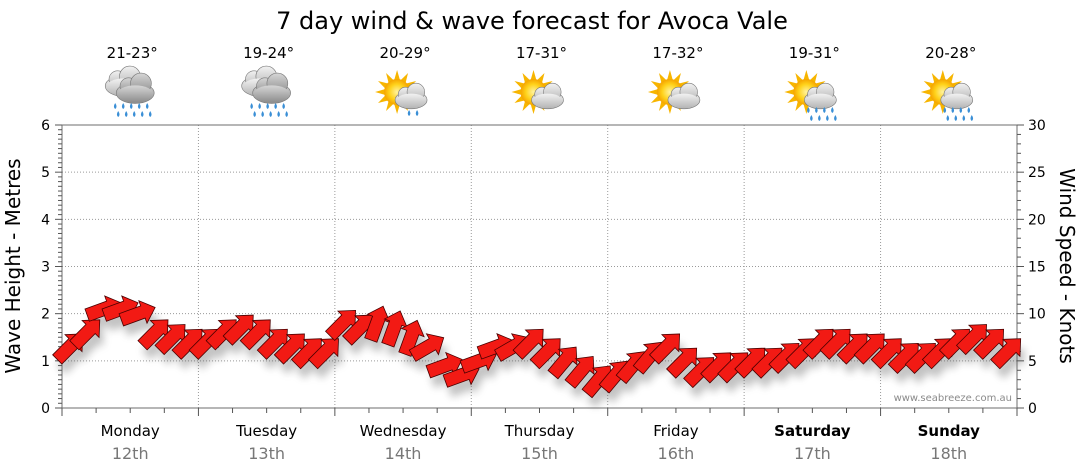  I want to click on left-tick-label: 5, so click(45, 173).